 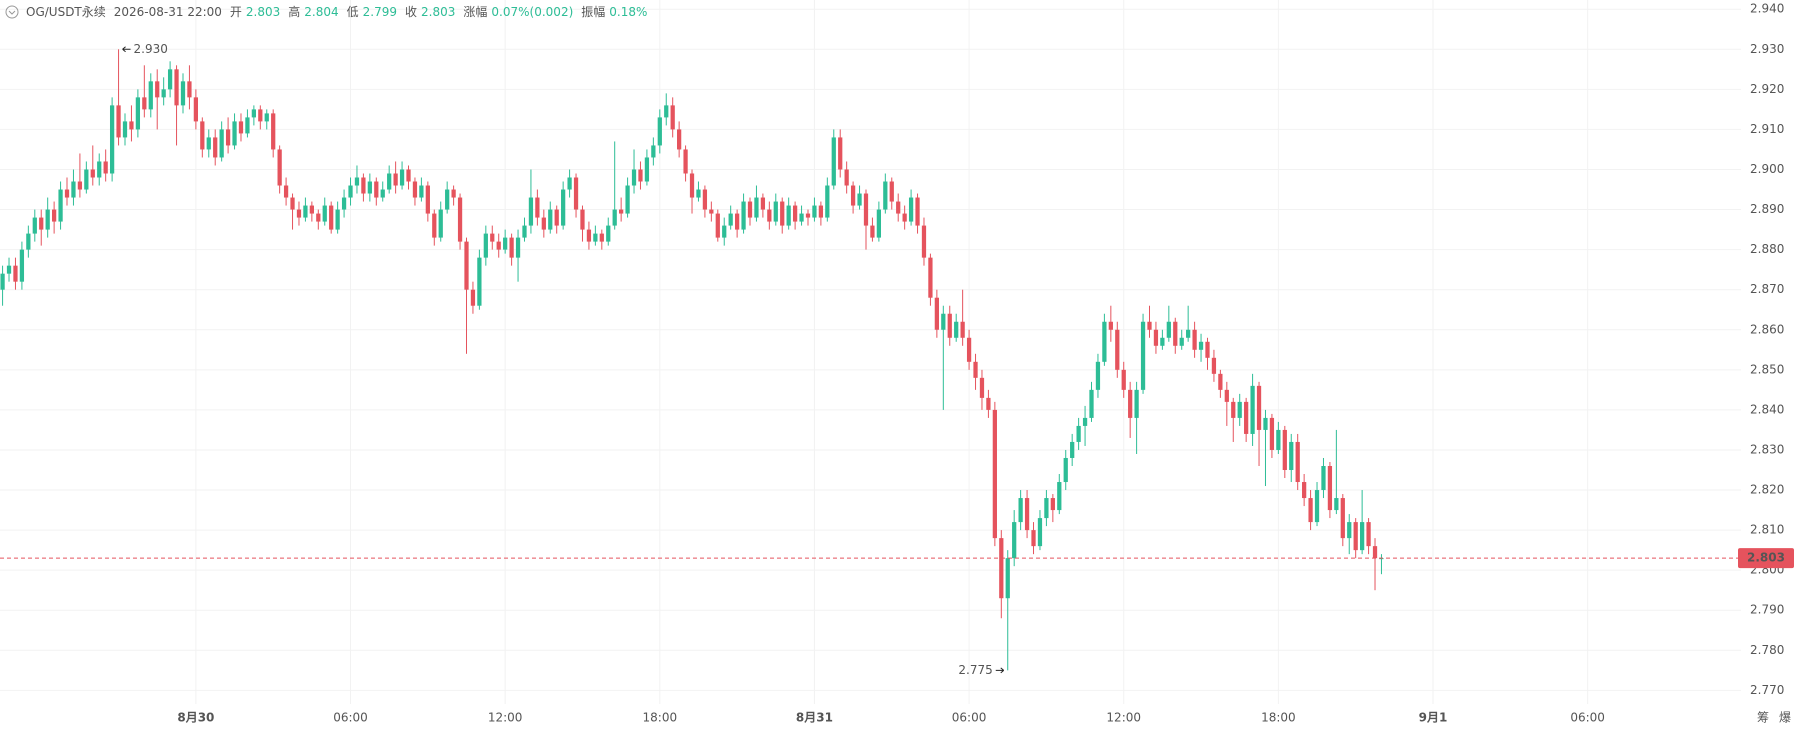 I want to click on y-tick-label: 2.870, so click(x=1767, y=289).